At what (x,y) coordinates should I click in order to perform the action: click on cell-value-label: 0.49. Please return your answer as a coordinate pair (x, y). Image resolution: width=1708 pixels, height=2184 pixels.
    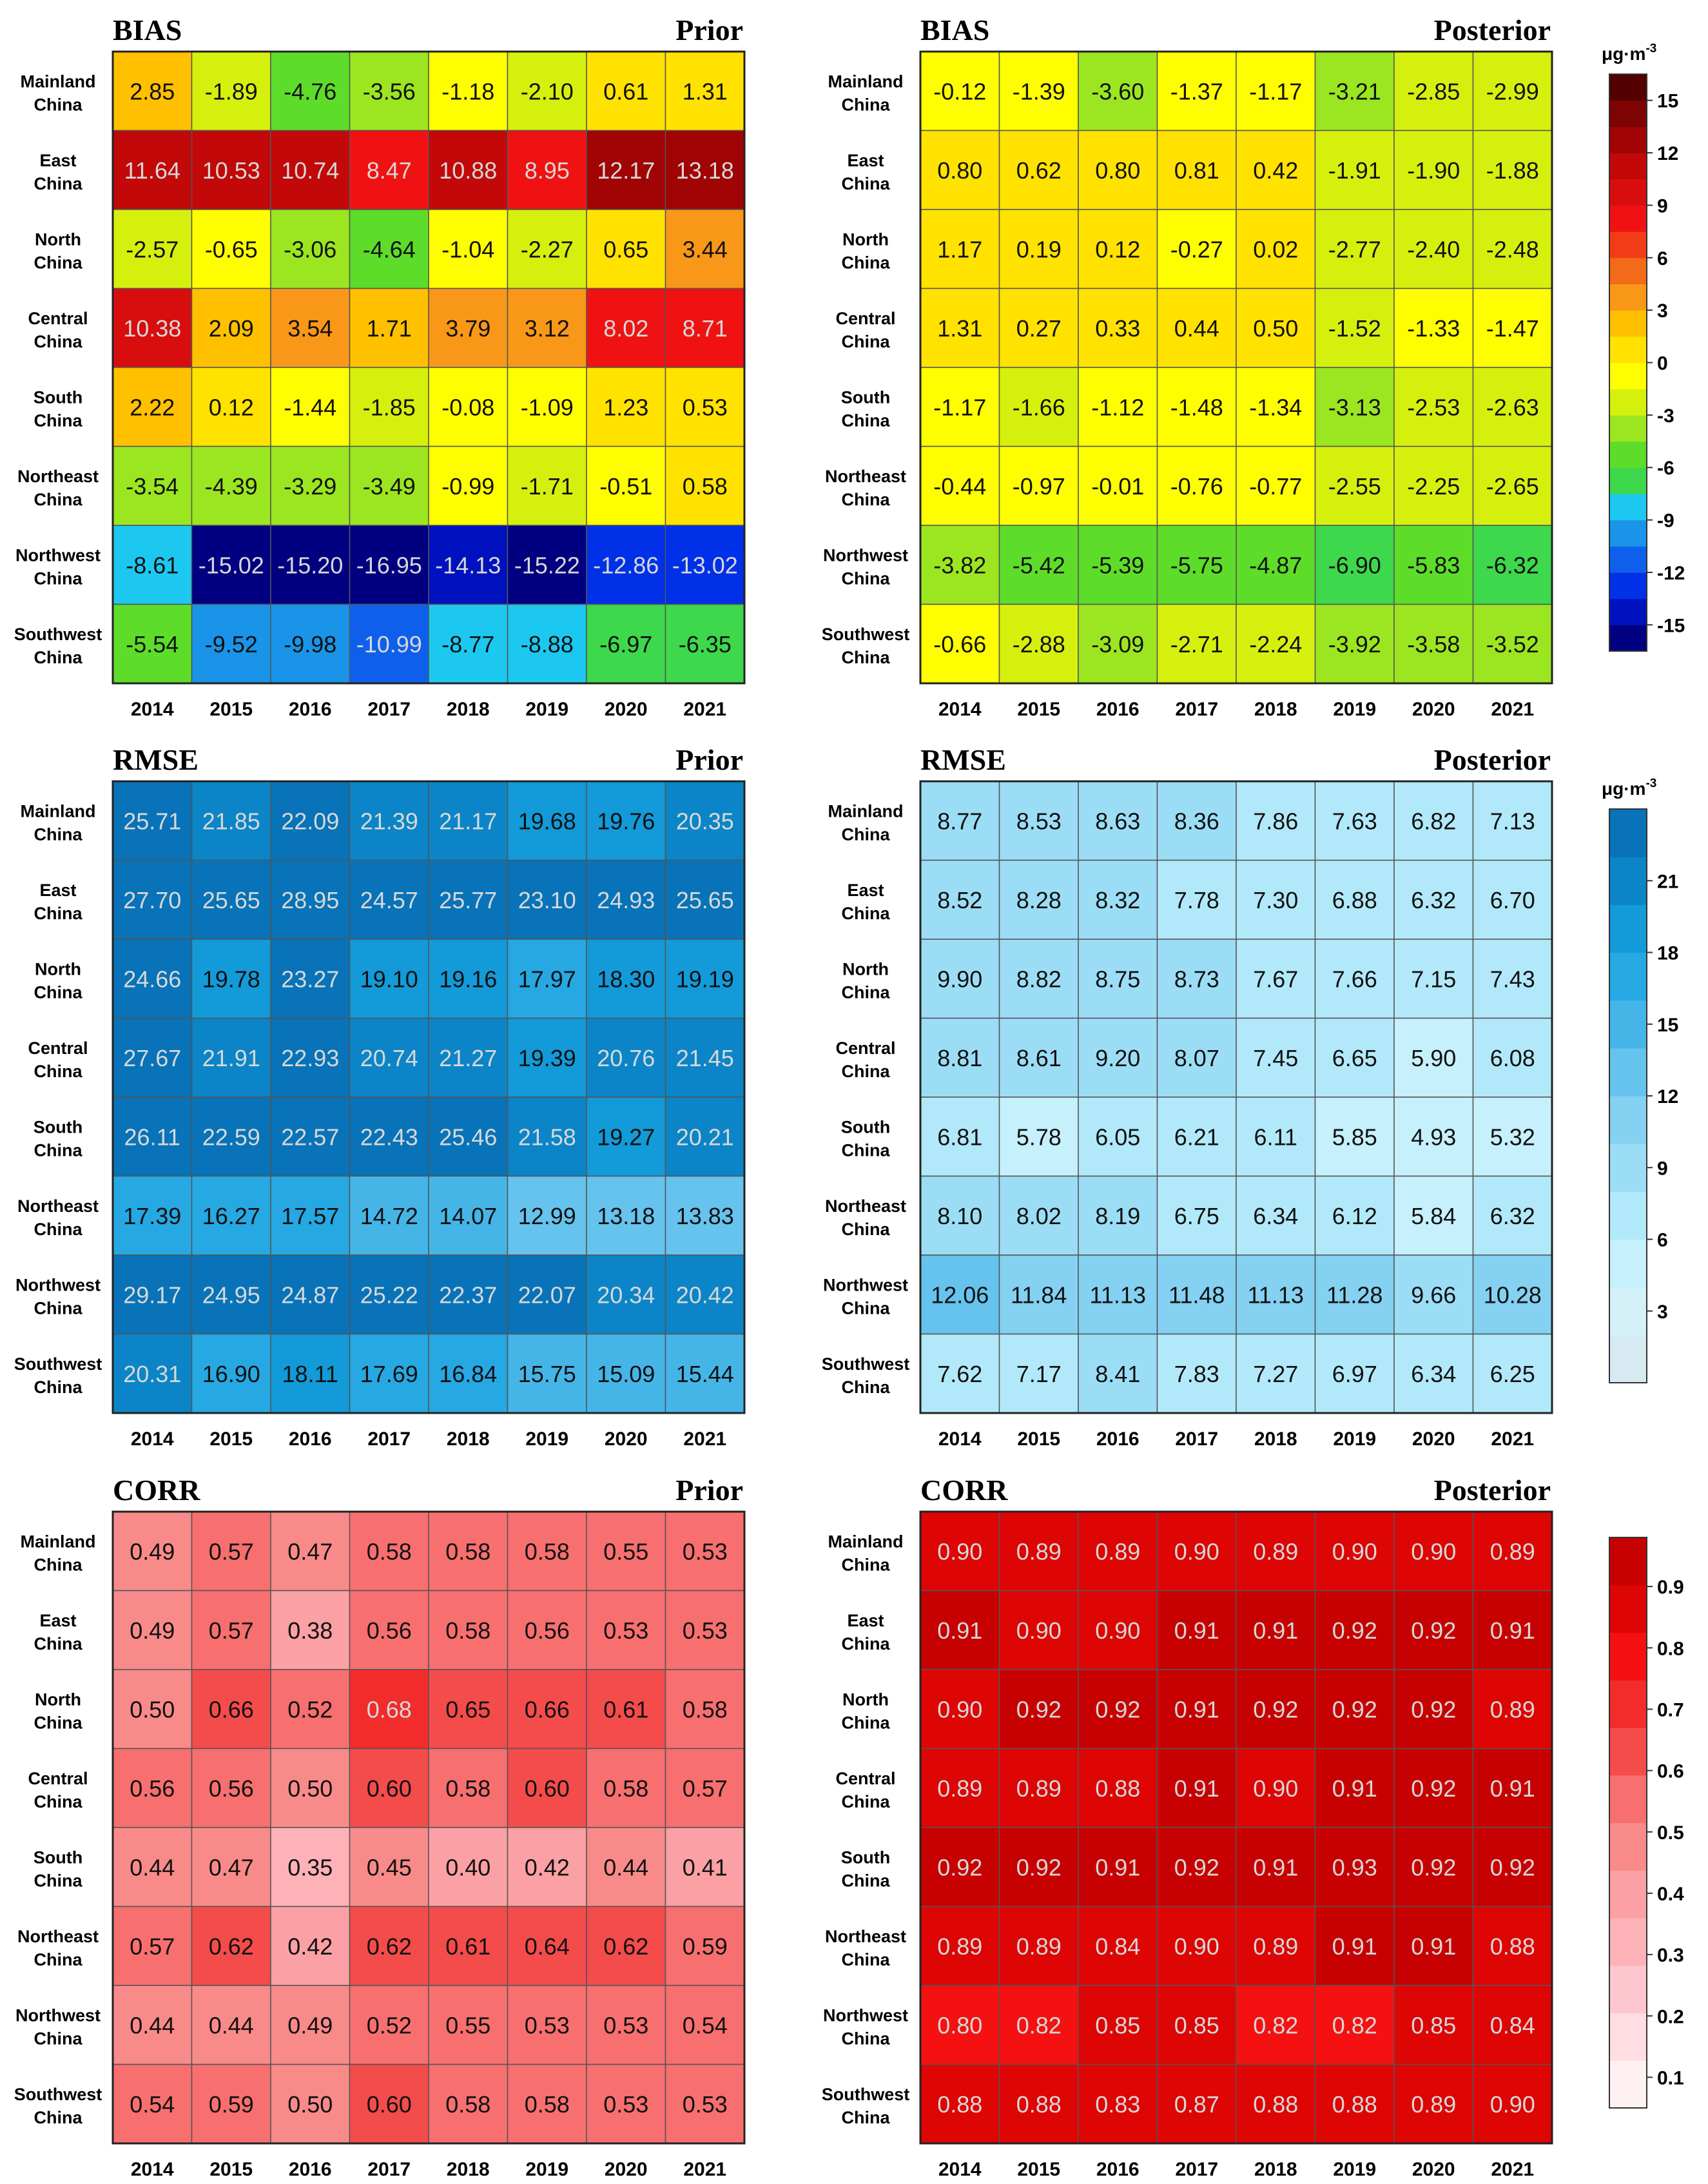
    Looking at the image, I should click on (152, 1551).